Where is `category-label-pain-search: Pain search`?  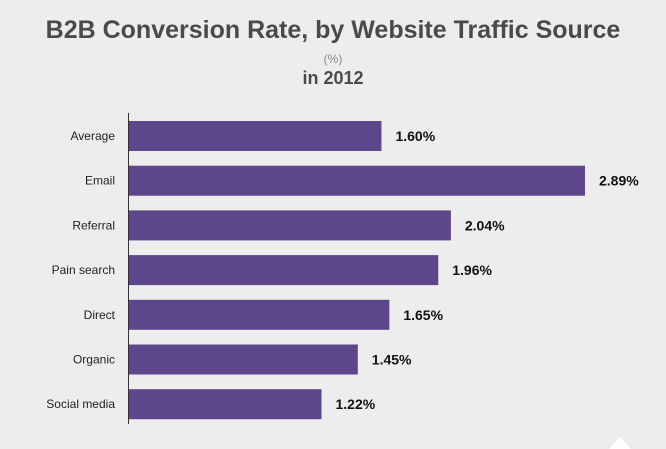 category-label-pain-search: Pain search is located at coordinates (83, 270).